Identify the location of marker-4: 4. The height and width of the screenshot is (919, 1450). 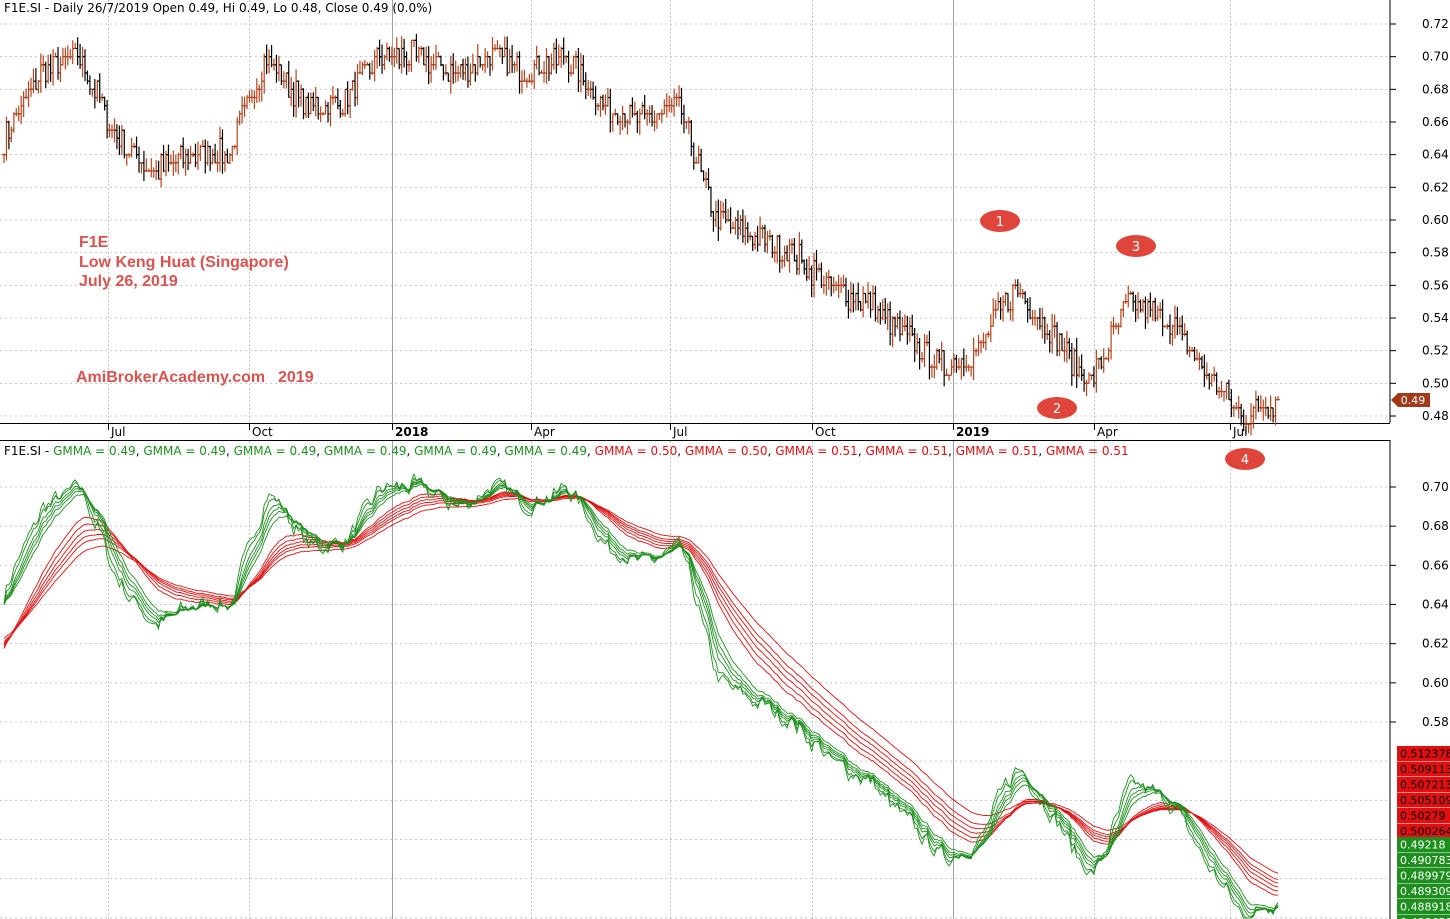
(1245, 459).